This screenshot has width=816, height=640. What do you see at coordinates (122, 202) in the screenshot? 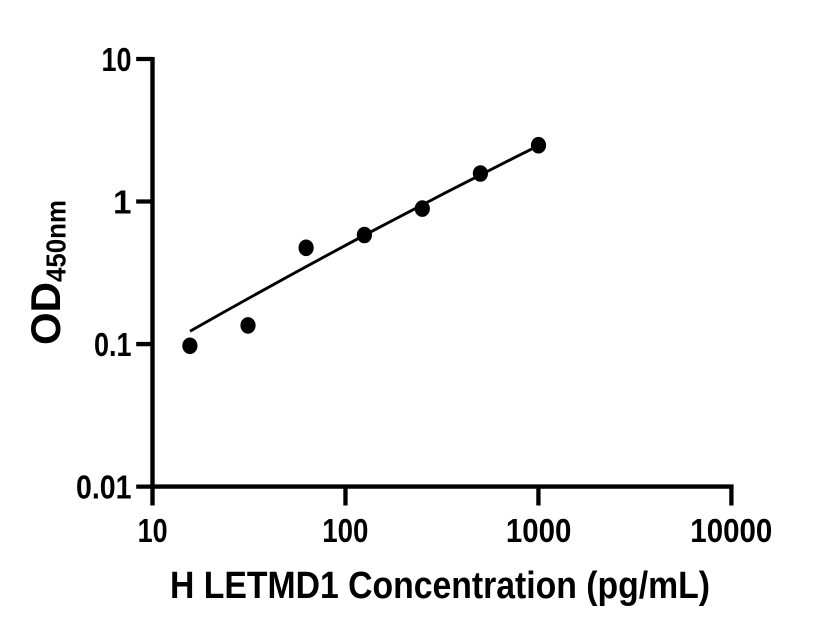
I see `svg-text: 1` at bounding box center [122, 202].